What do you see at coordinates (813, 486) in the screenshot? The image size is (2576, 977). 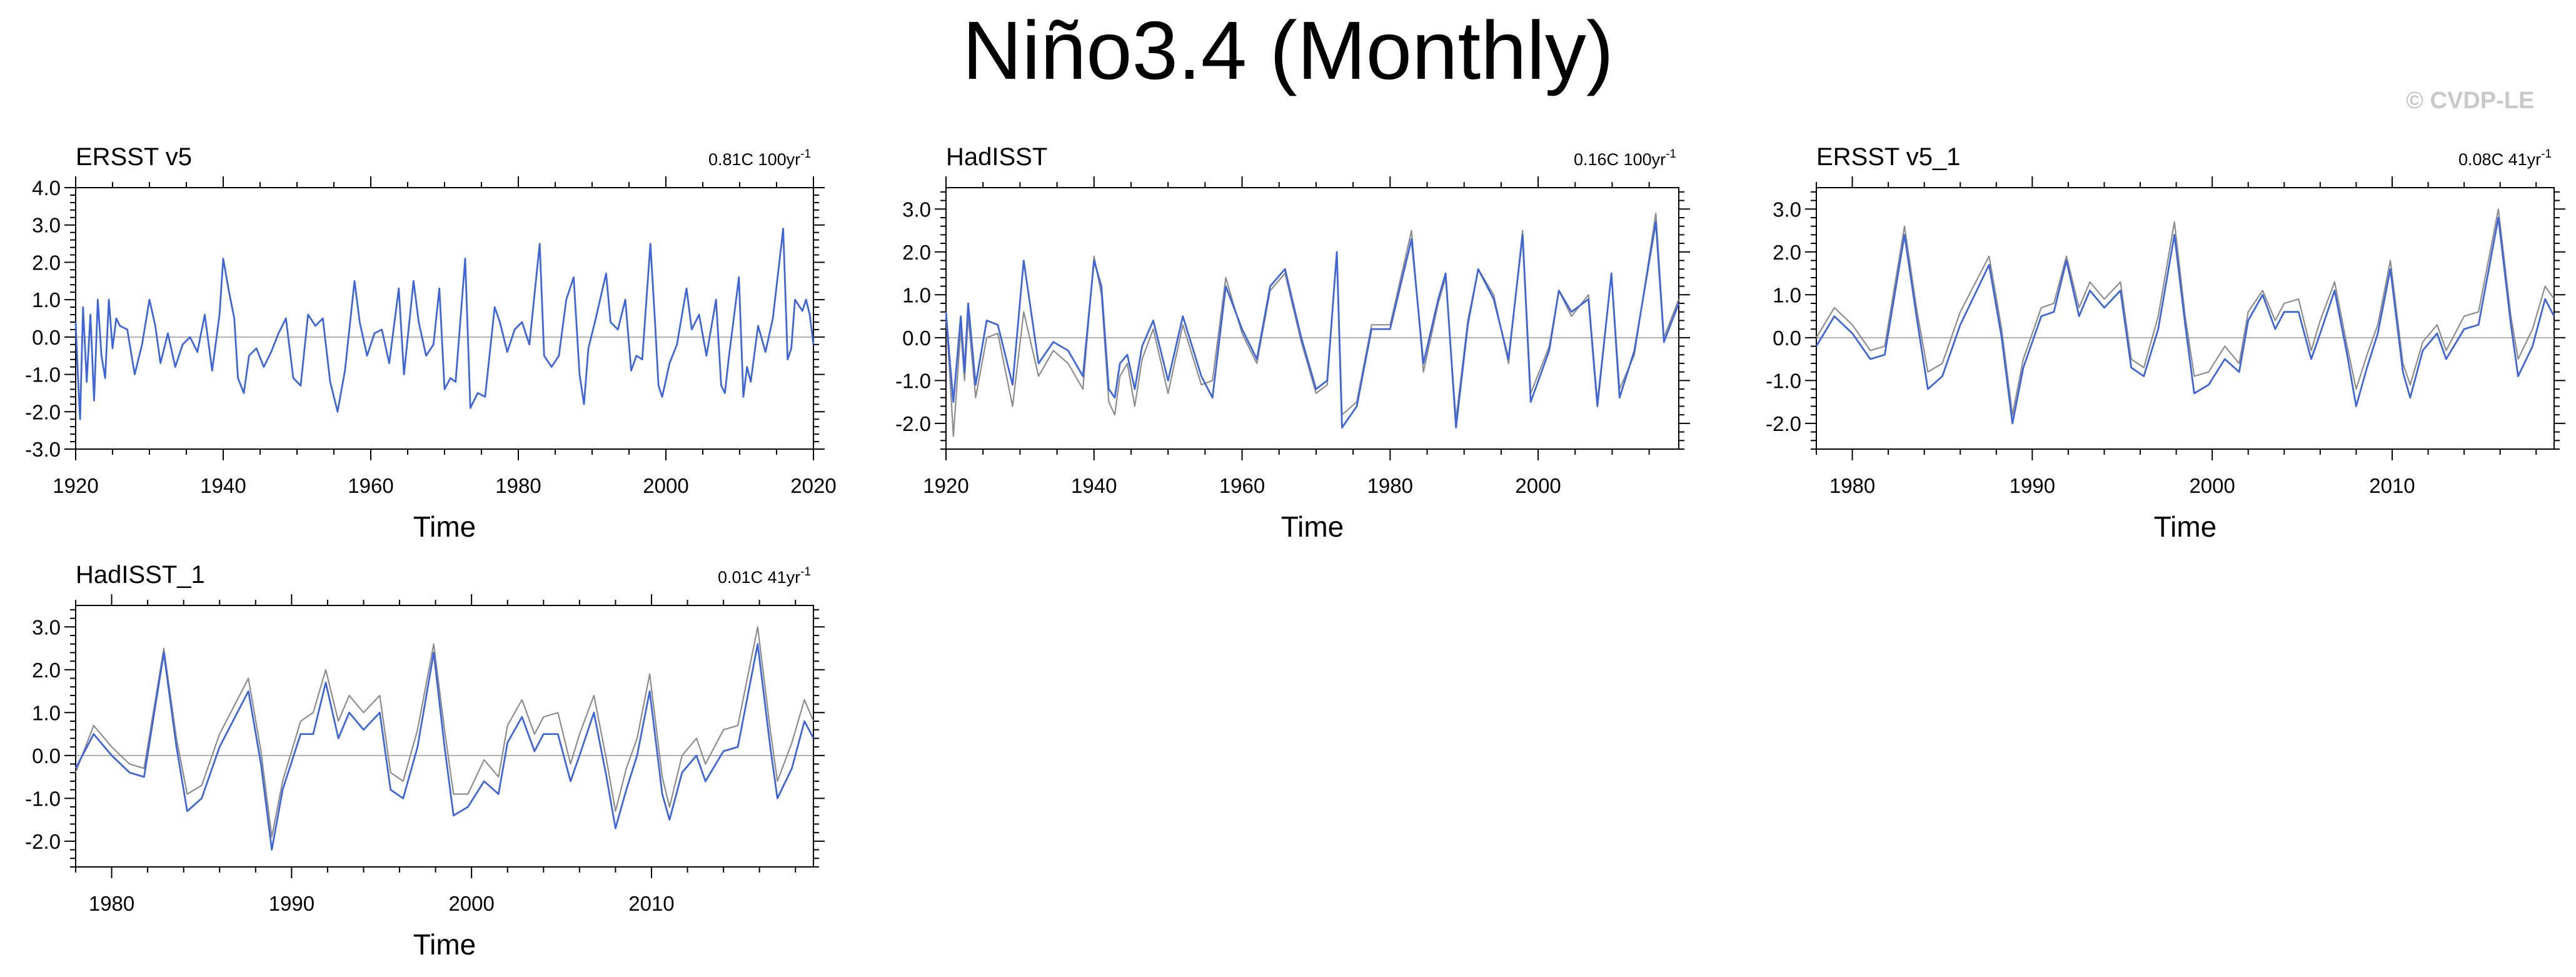 I see `x-tick-label: 2020` at bounding box center [813, 486].